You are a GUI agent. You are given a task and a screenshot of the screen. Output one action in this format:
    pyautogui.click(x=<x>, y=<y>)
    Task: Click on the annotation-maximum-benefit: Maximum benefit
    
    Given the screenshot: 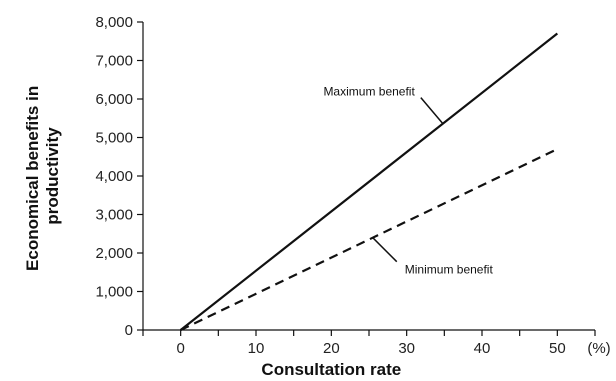 What is the action you would take?
    pyautogui.click(x=369, y=92)
    